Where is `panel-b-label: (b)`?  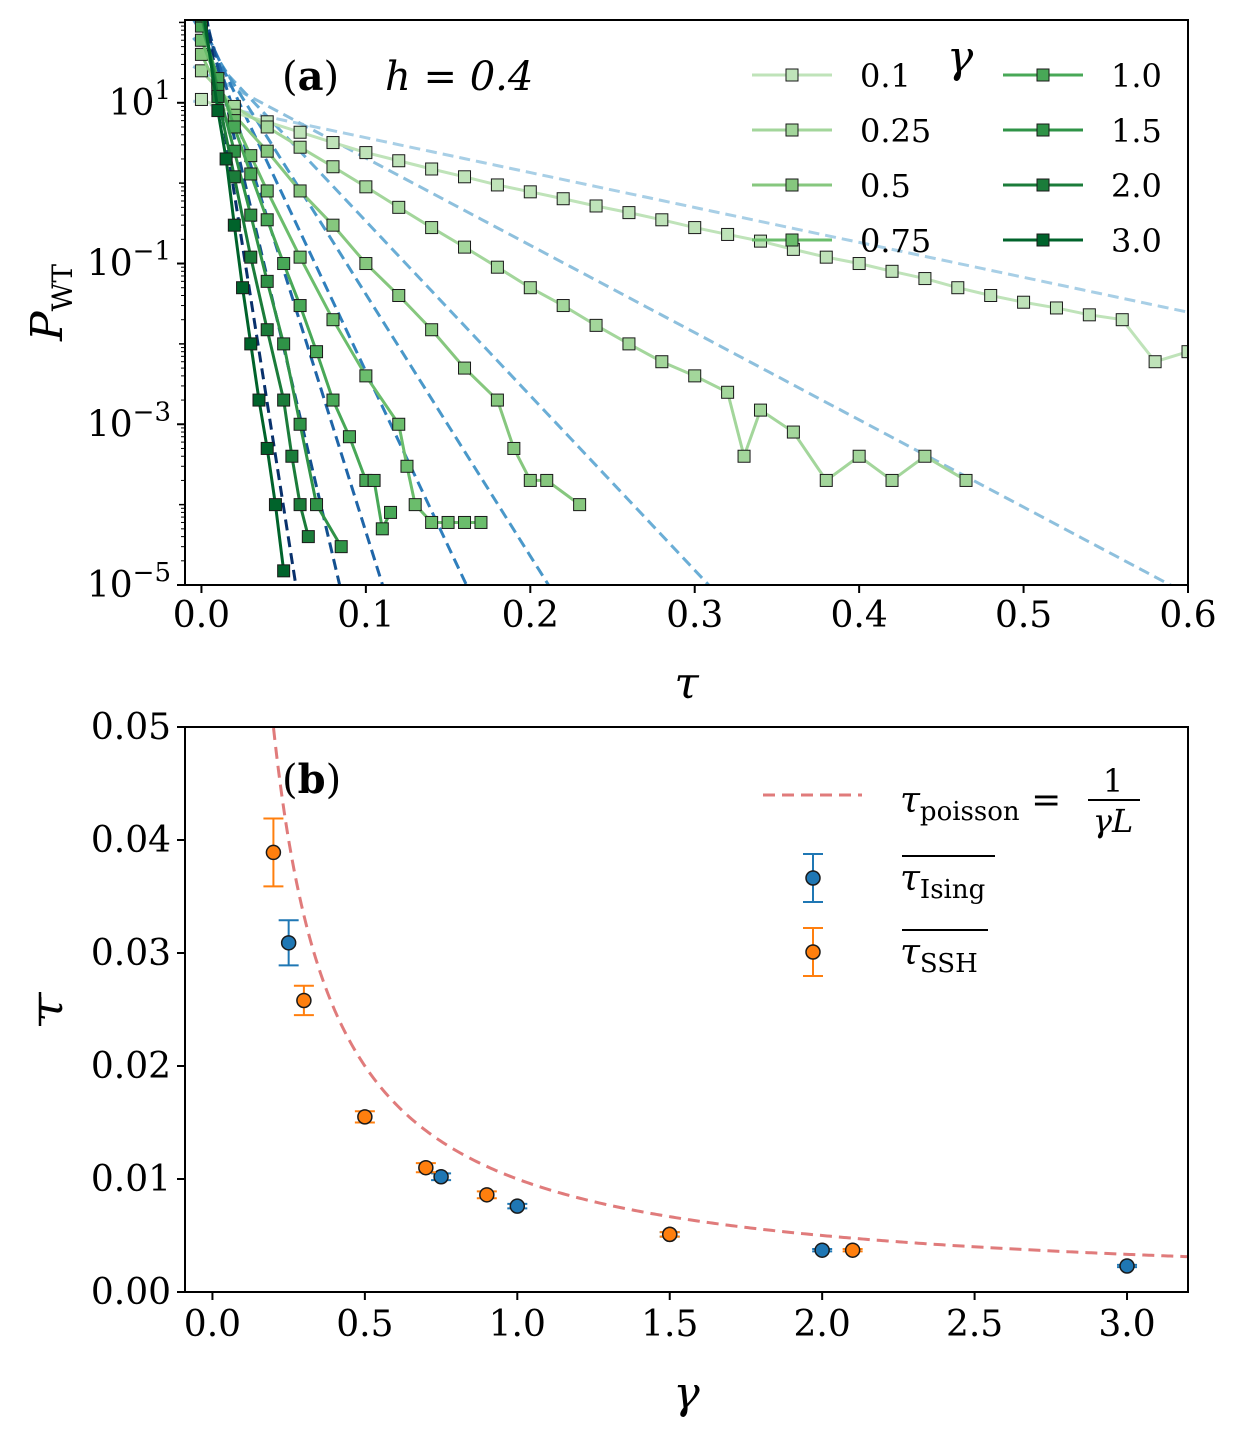
panel-b-label: (b) is located at coordinates (311, 779).